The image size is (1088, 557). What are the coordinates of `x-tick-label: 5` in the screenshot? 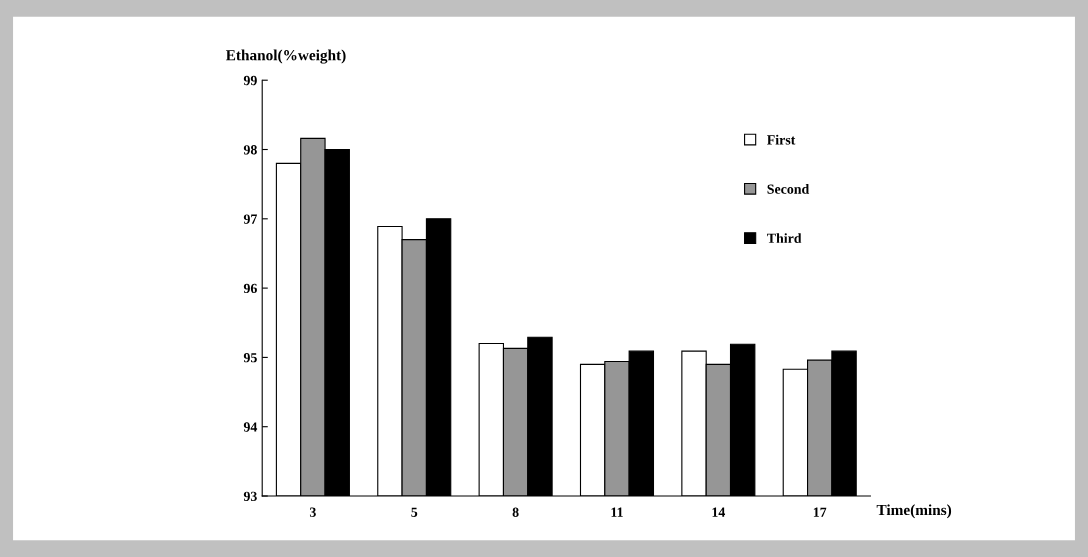 It's located at (414, 512).